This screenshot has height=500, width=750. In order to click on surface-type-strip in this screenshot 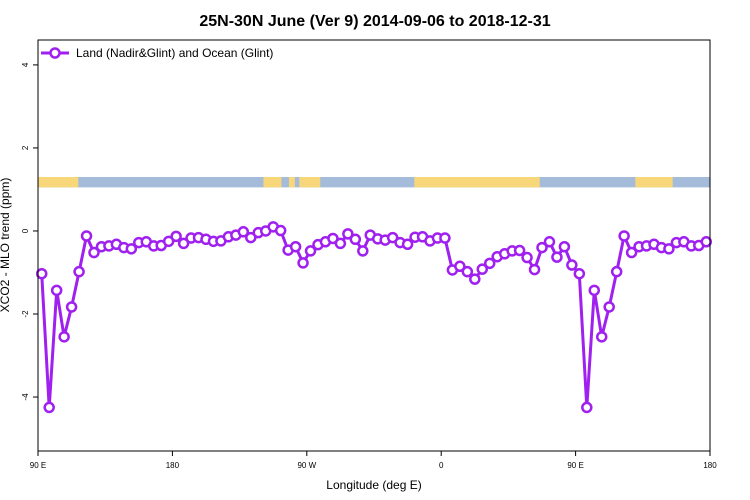, I will do `click(374, 182)`.